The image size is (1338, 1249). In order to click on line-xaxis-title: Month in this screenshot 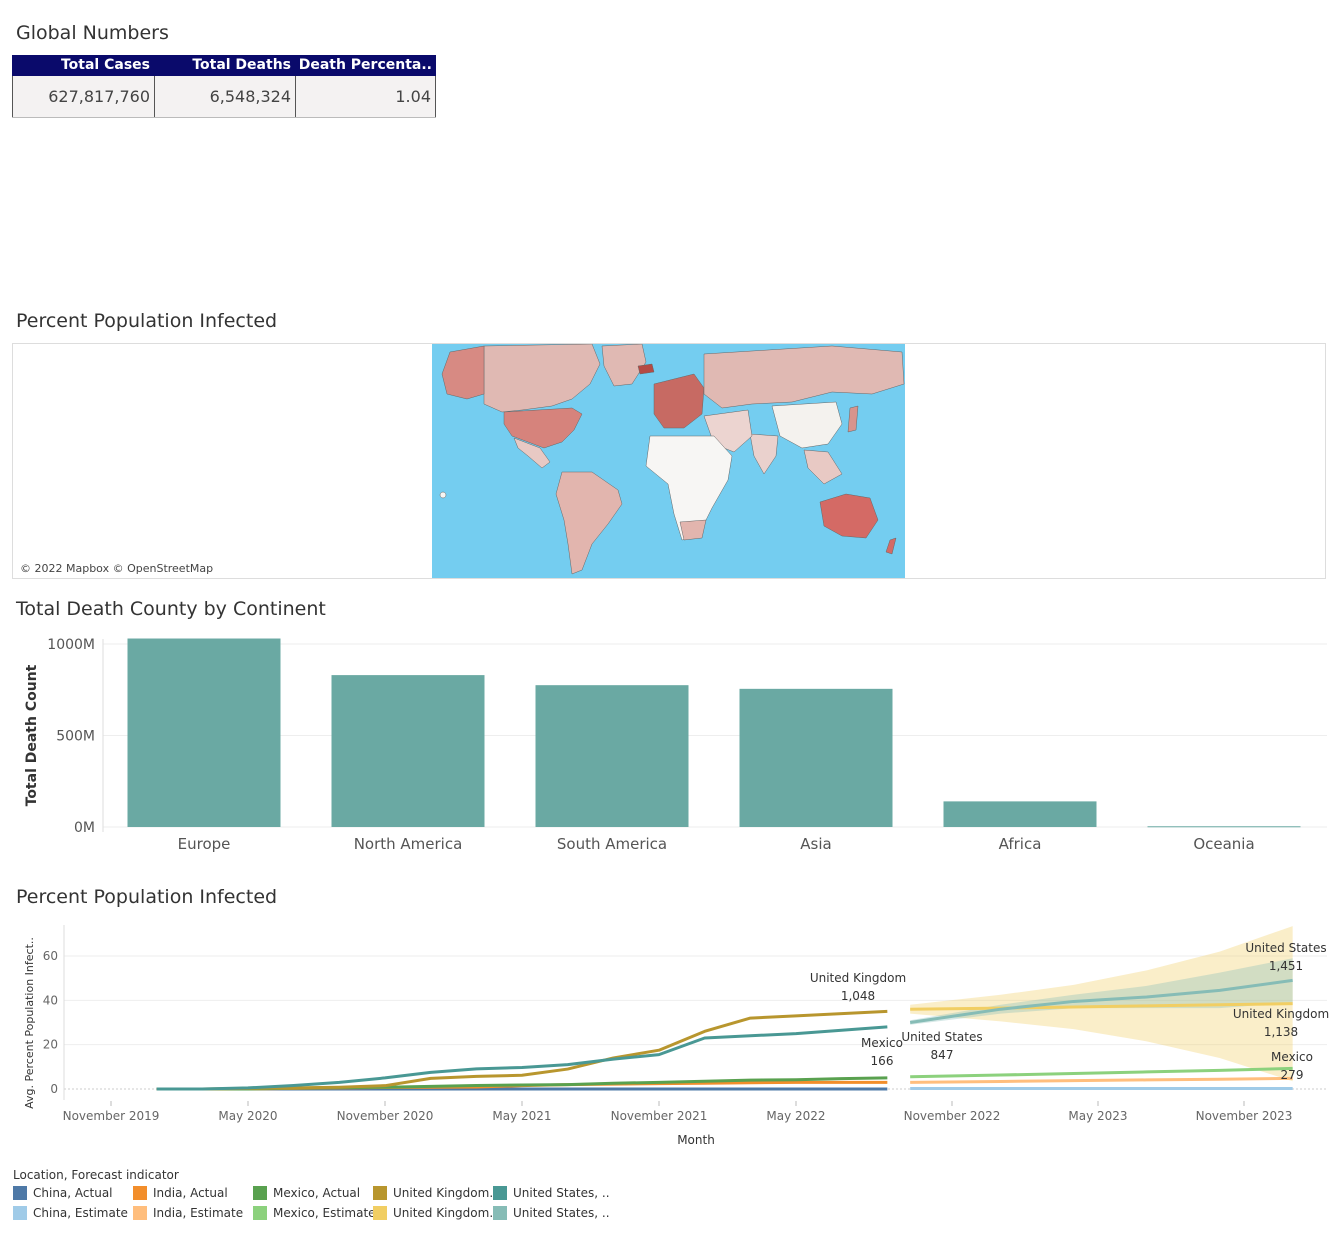, I will do `click(696, 1140)`.